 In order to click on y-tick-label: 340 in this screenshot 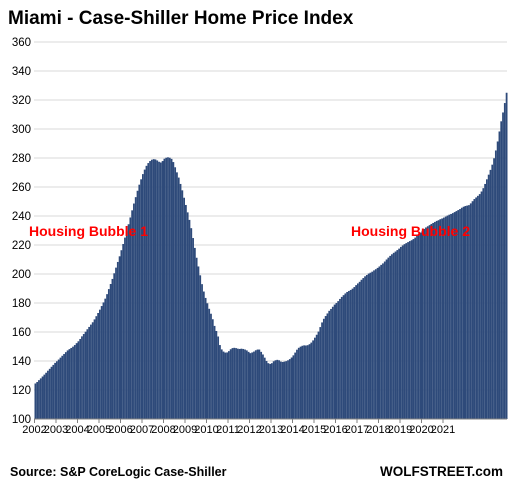, I will do `click(21, 72)`.